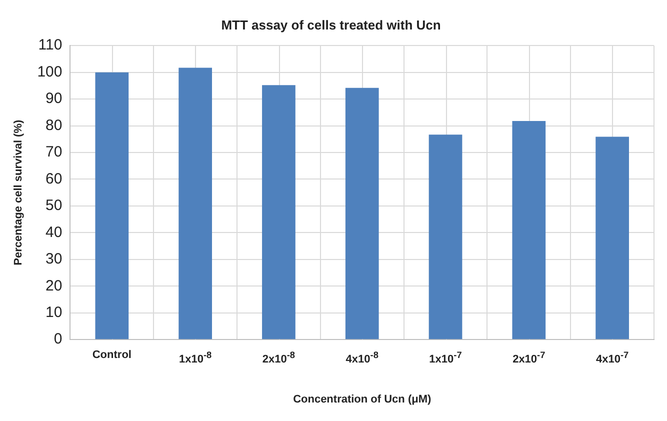 Image resolution: width=667 pixels, height=421 pixels. What do you see at coordinates (54, 205) in the screenshot?
I see `y-tick-label: 50` at bounding box center [54, 205].